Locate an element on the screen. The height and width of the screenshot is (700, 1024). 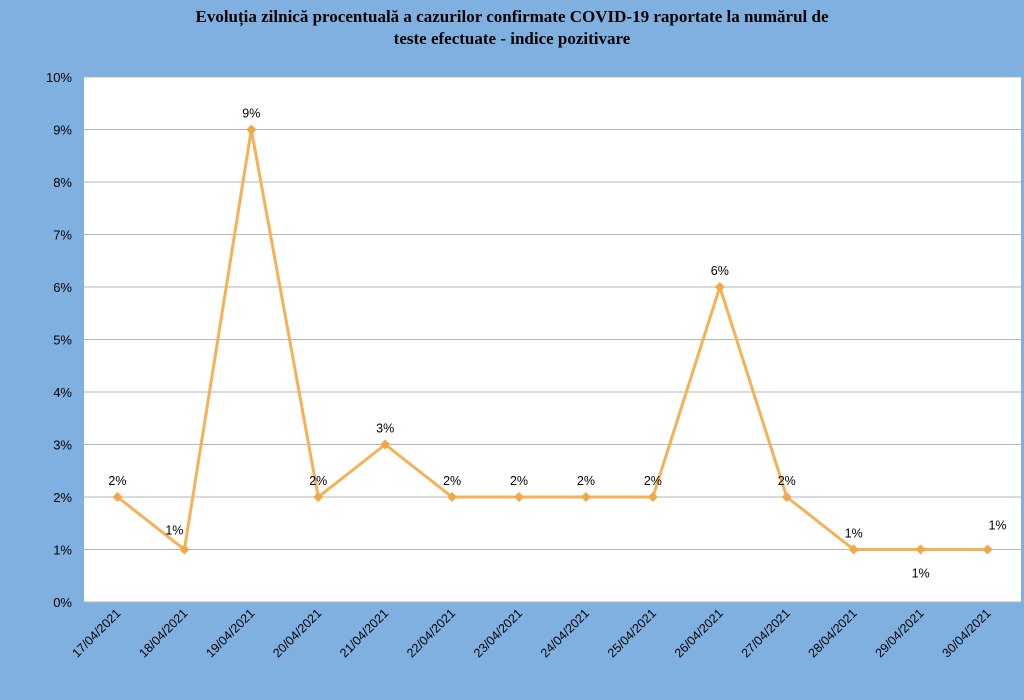
x-tick-label: 19/04/2021 is located at coordinates (230, 633).